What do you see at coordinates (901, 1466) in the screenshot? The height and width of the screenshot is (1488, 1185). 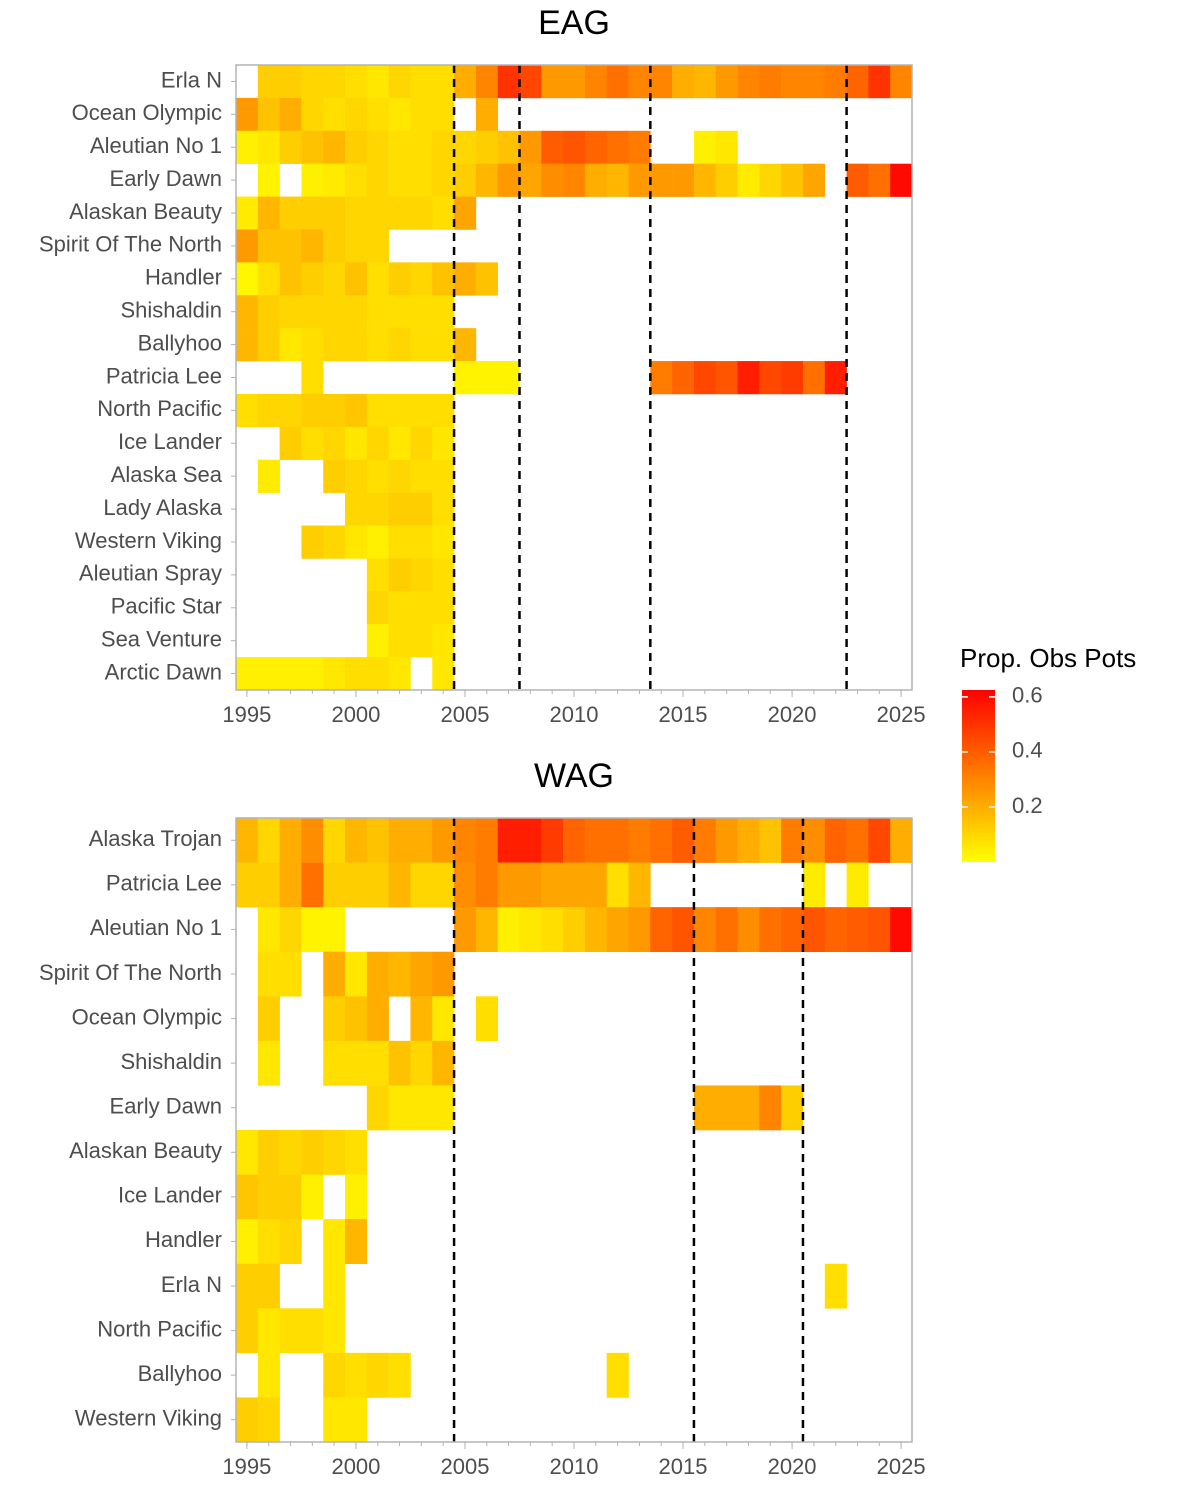 I see `x-tick-label: 2025` at bounding box center [901, 1466].